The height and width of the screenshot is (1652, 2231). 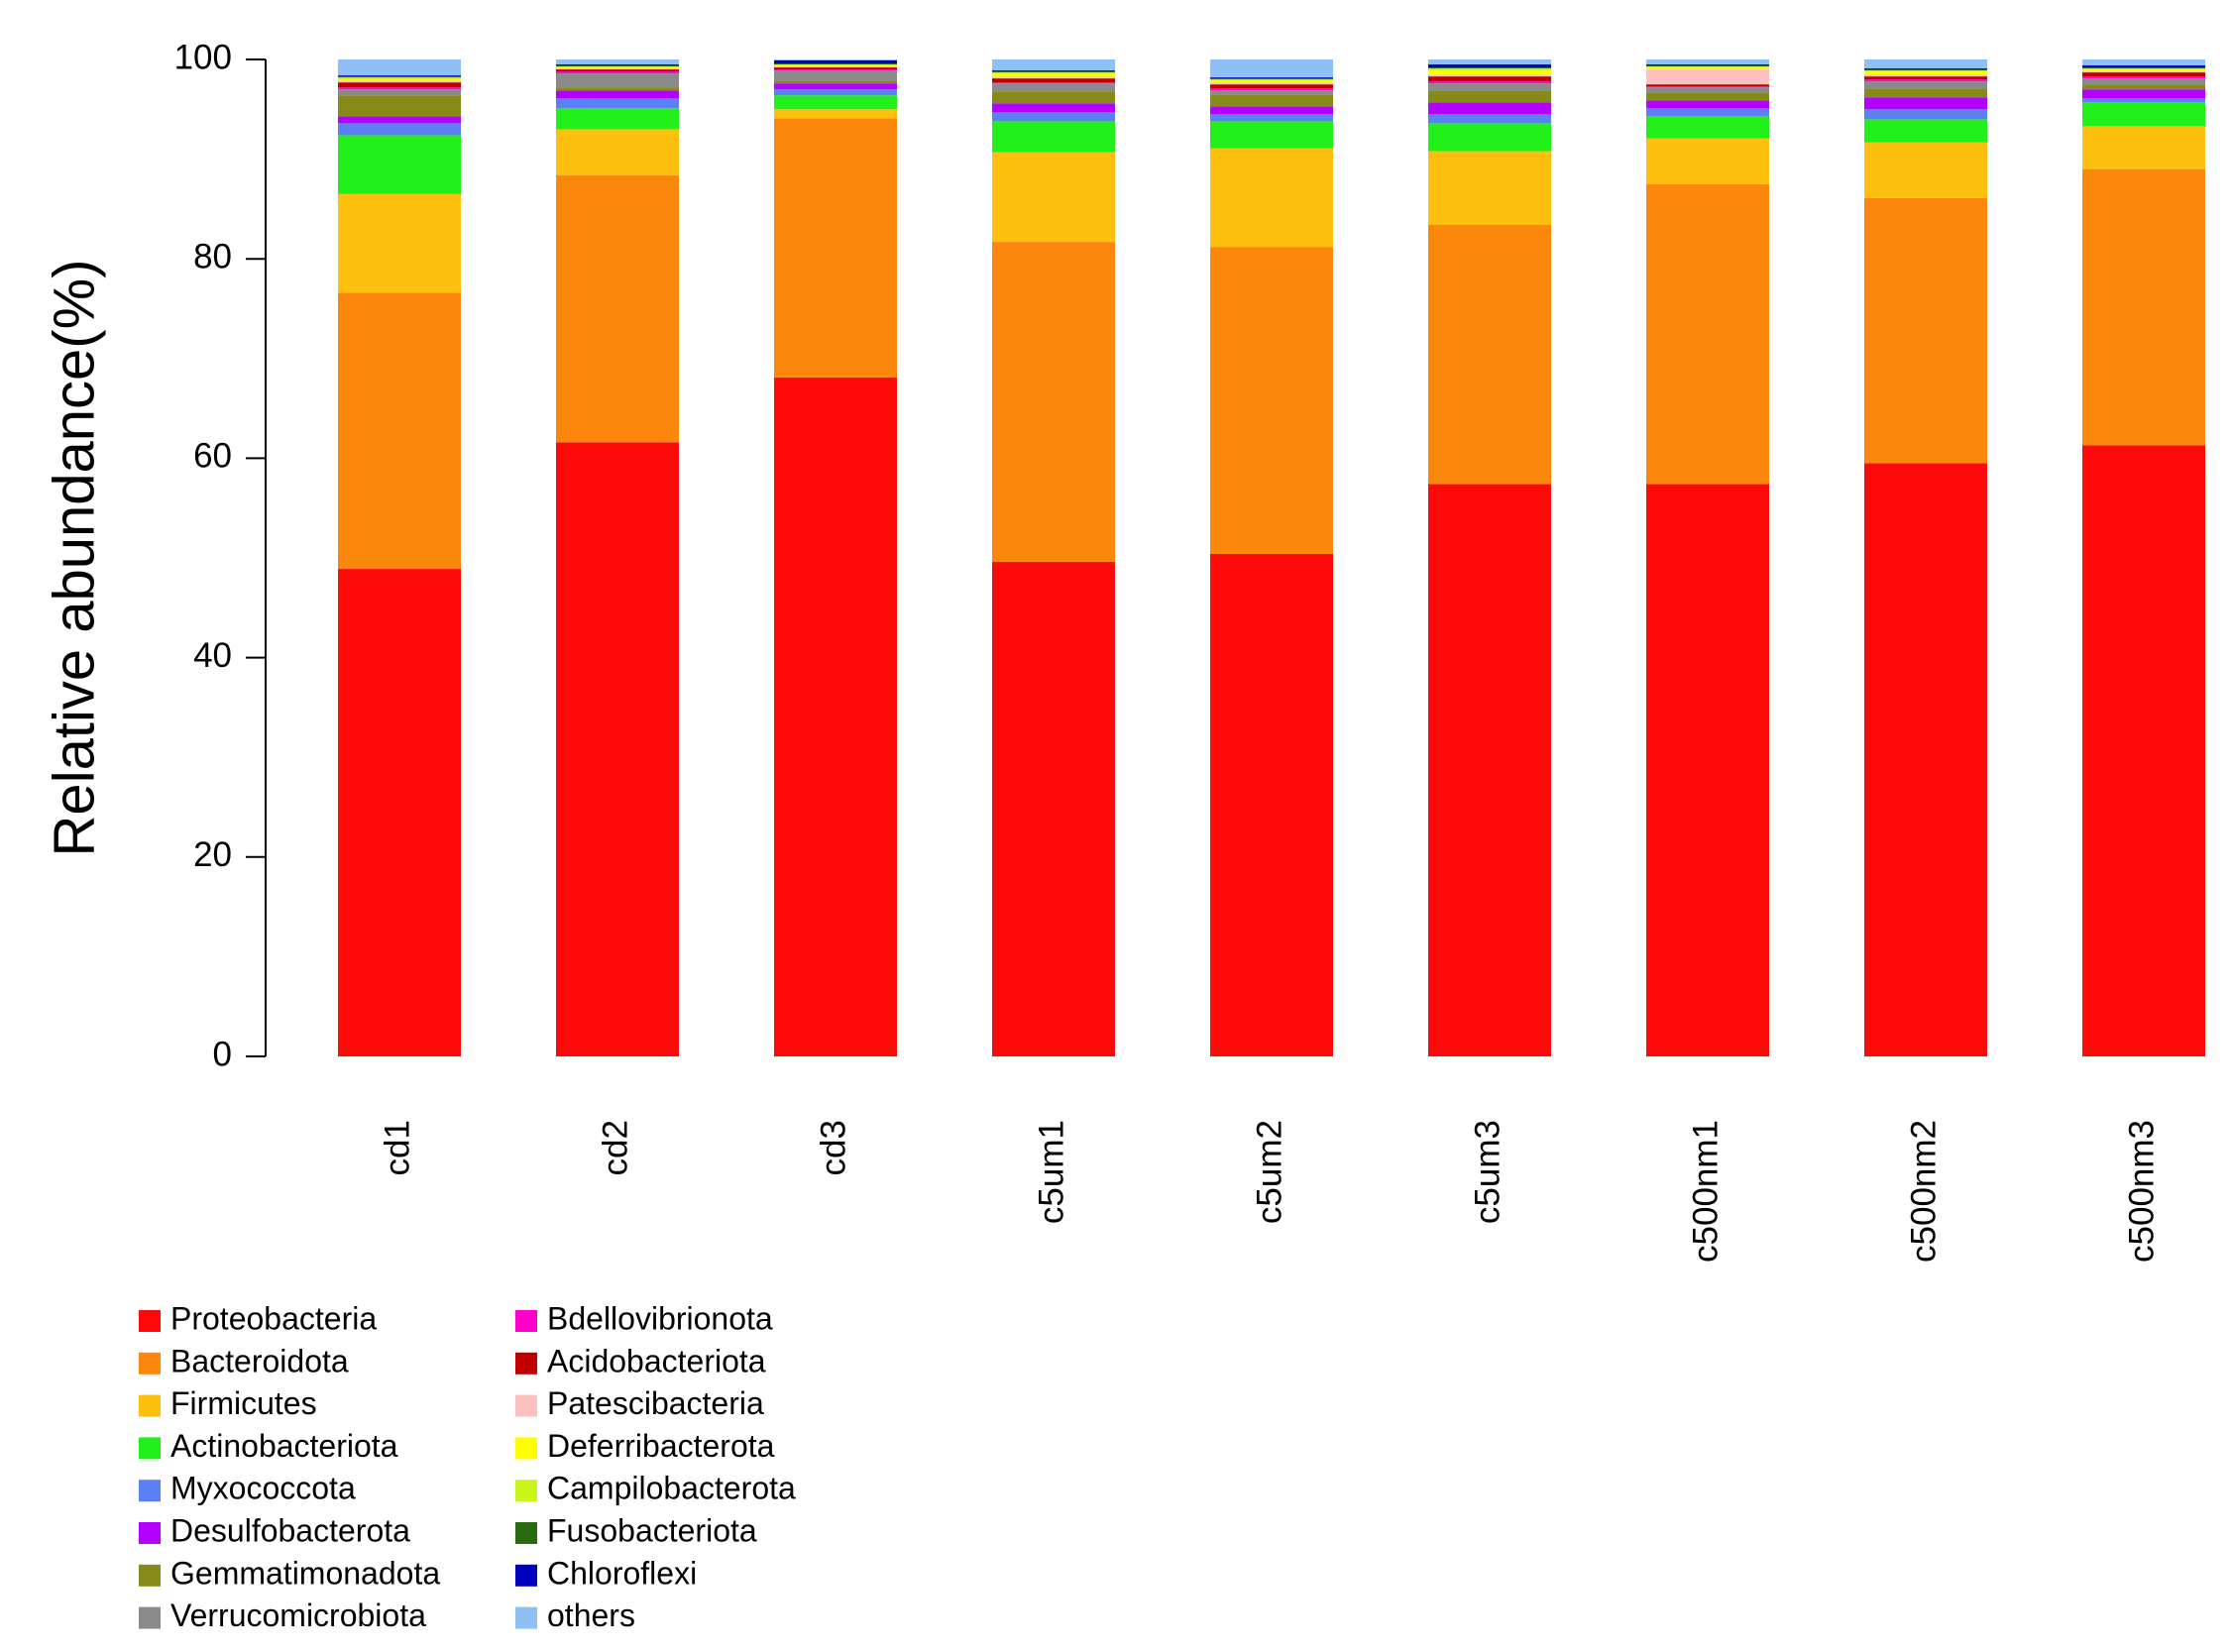 What do you see at coordinates (243, 1403) in the screenshot?
I see `legend-label: Firmicutes` at bounding box center [243, 1403].